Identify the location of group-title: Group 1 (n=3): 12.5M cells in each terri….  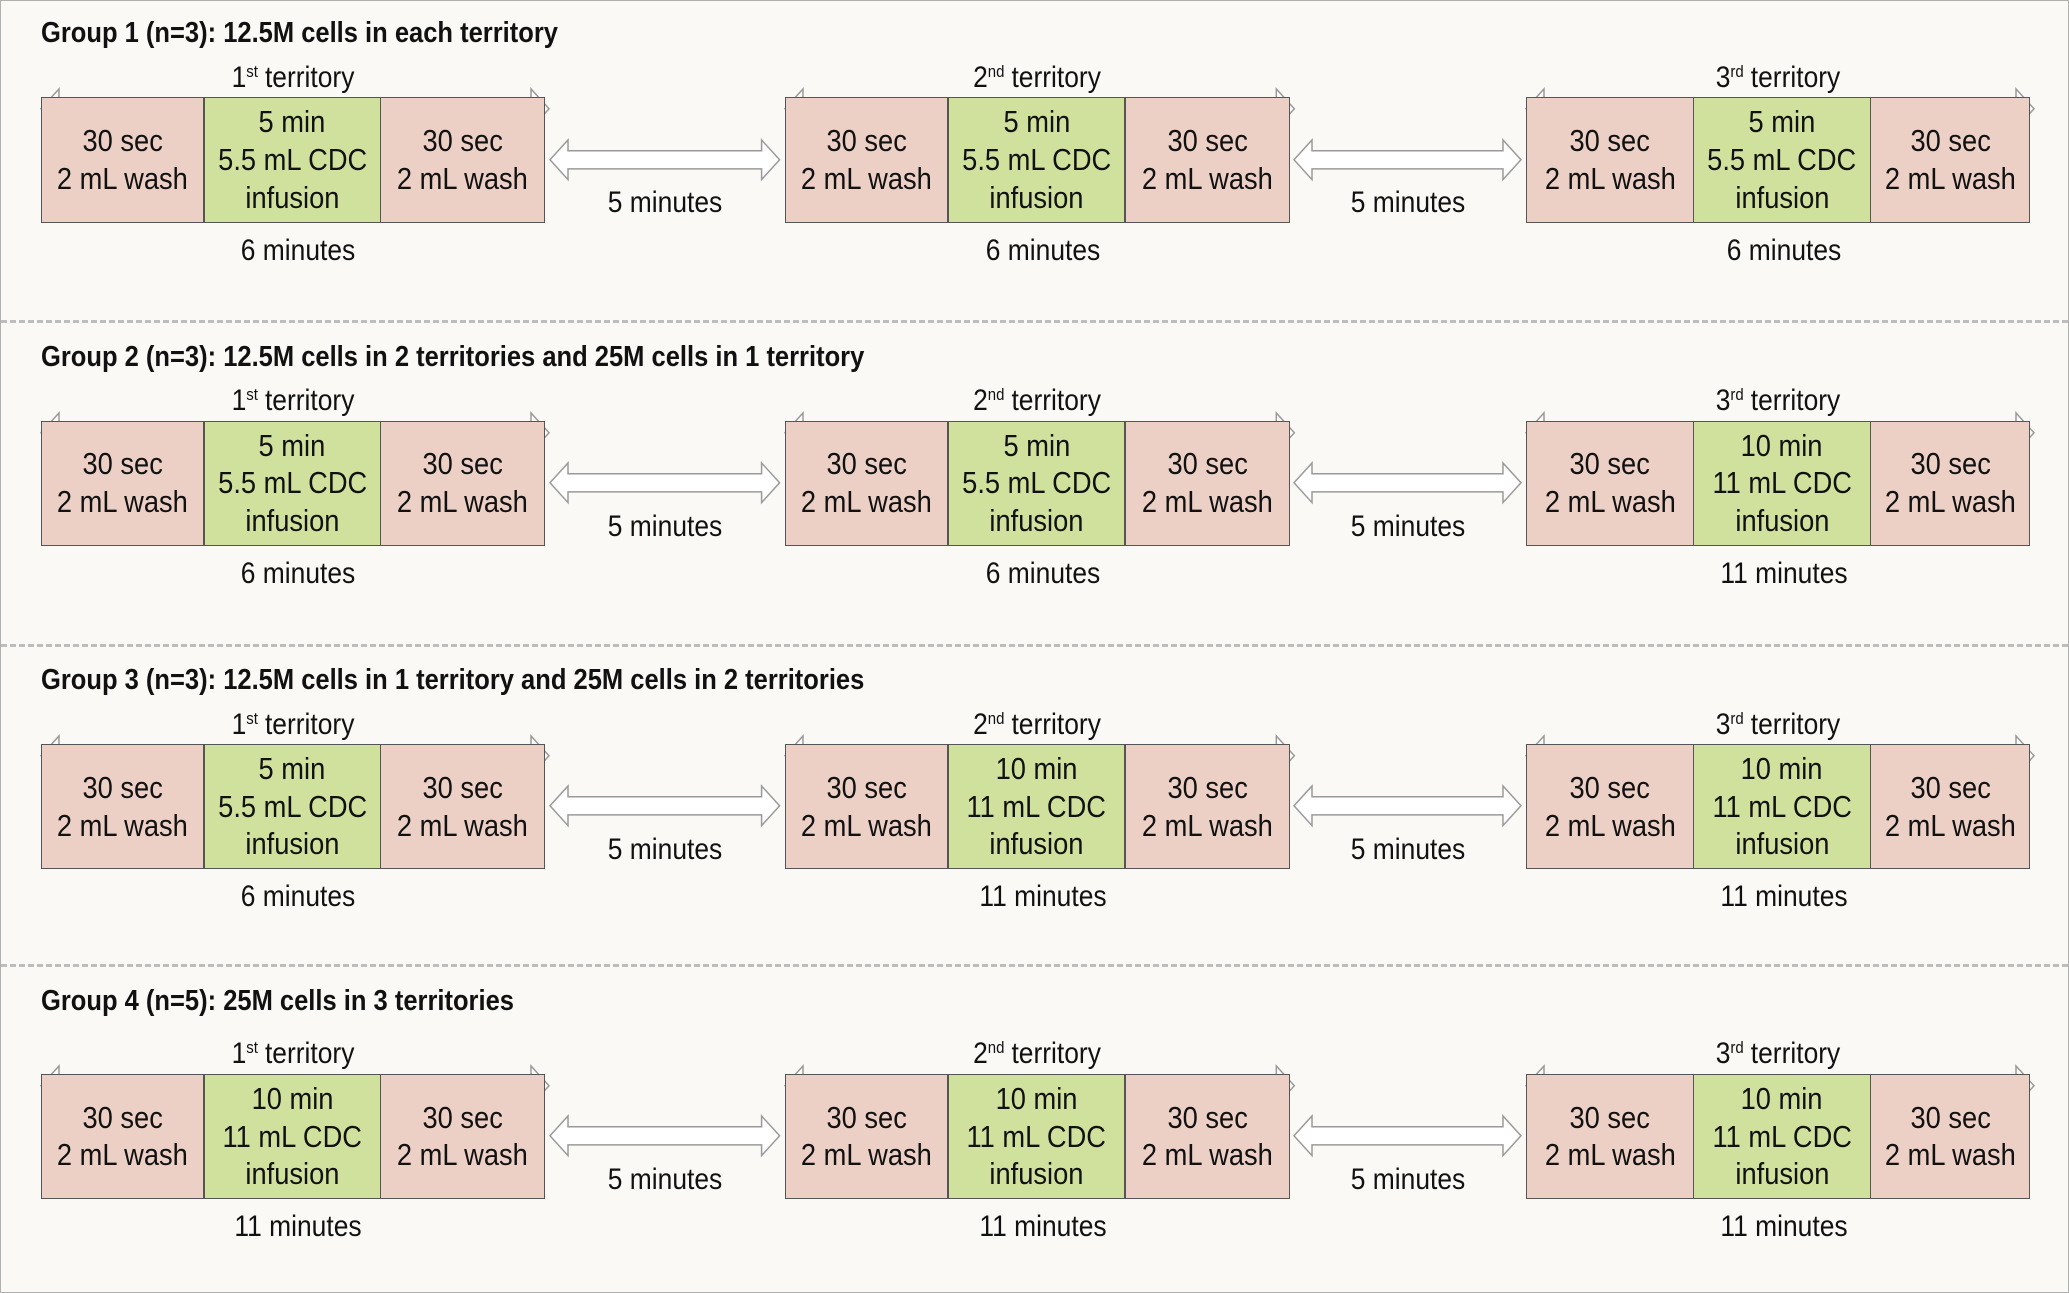
(299, 33).